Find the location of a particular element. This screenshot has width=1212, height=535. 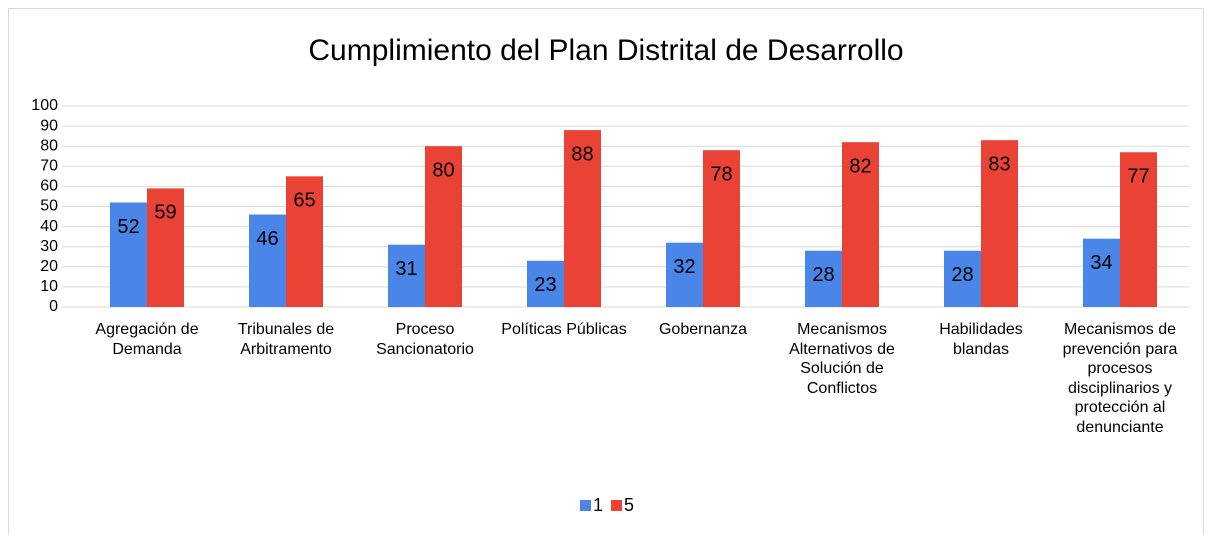

data-label: 32 is located at coordinates (684, 267).